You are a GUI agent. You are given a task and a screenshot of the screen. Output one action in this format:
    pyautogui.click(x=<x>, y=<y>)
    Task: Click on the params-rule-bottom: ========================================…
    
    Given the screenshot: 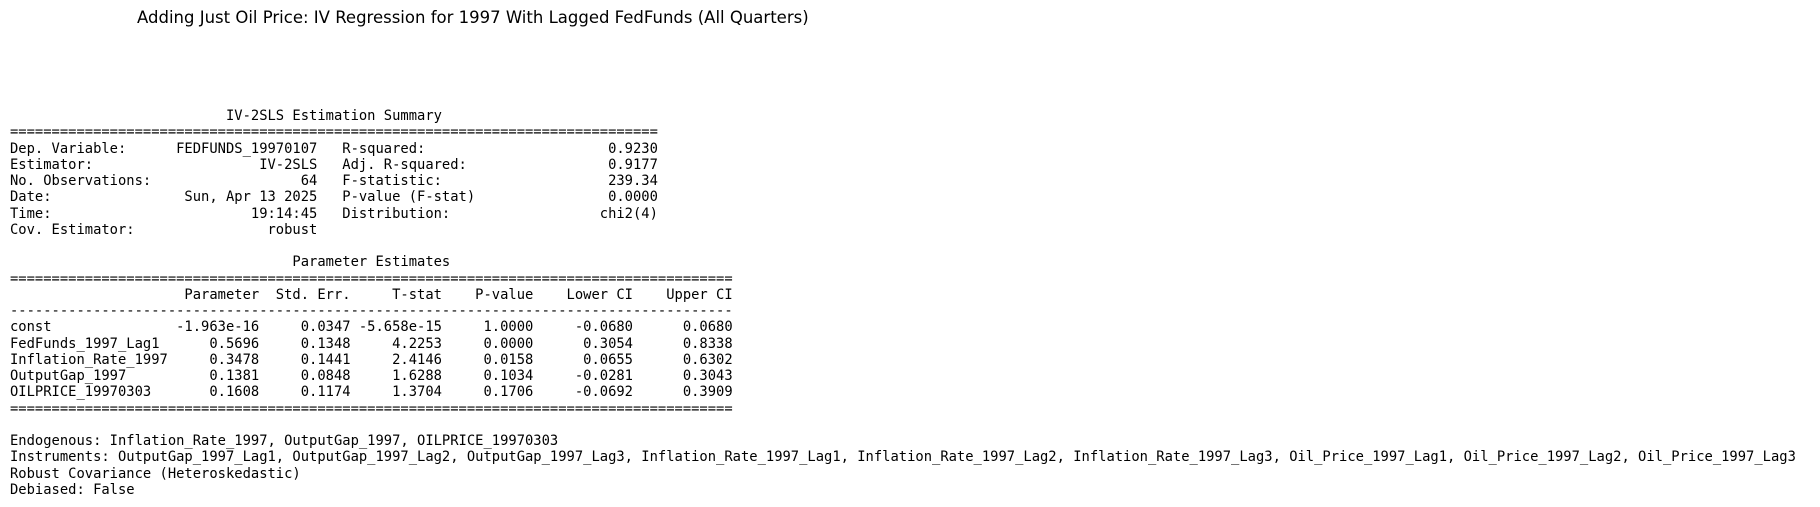 What is the action you would take?
    pyautogui.click(x=371, y=408)
    